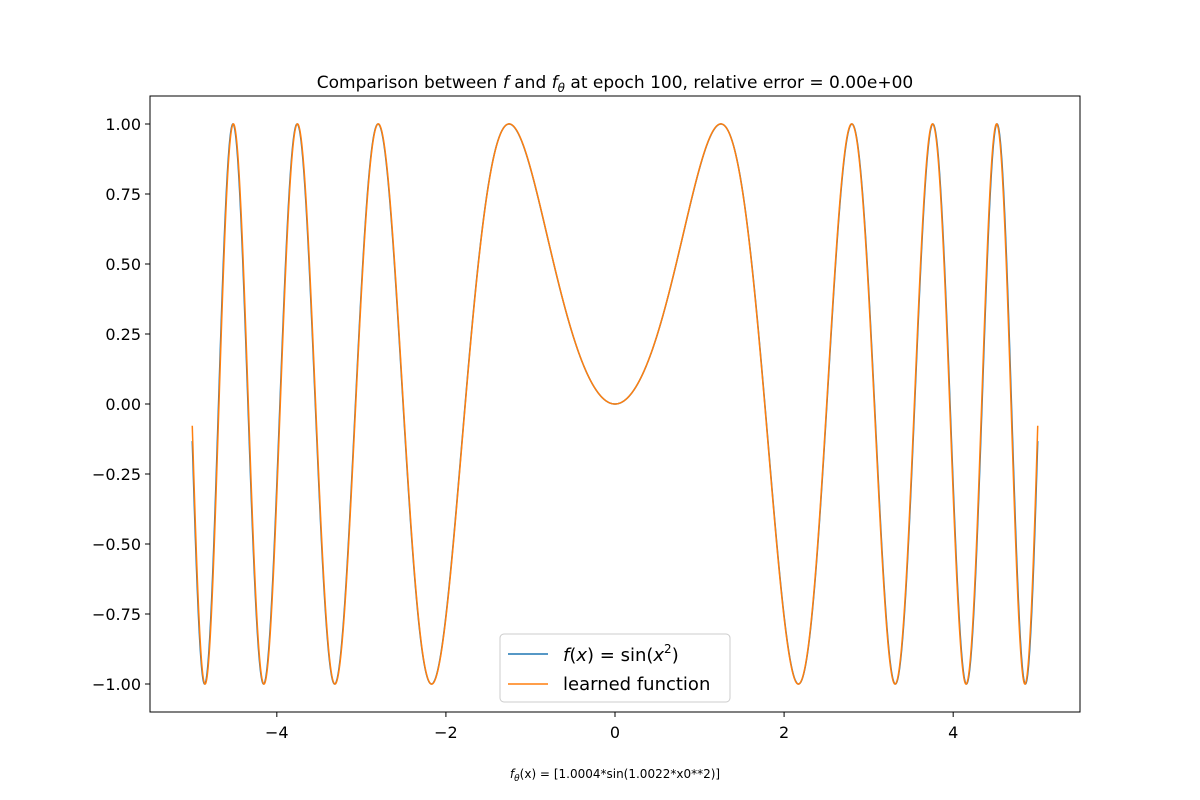  What do you see at coordinates (621, 654) in the screenshot?
I see `legend-label-true-function: f(x) = sin(x2)` at bounding box center [621, 654].